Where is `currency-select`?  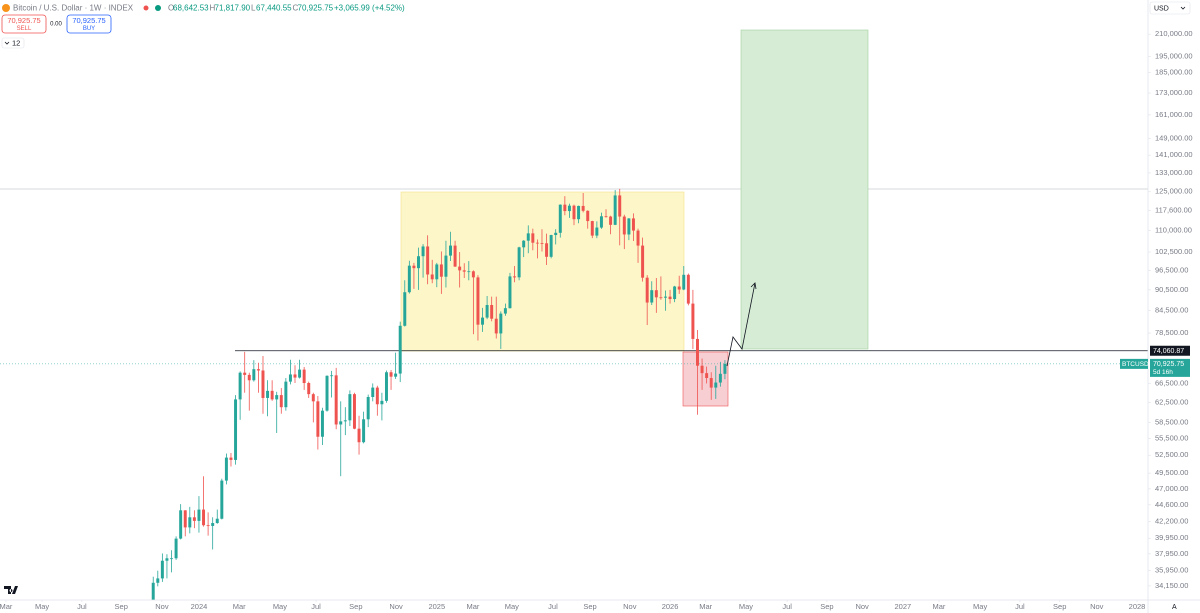 currency-select is located at coordinates (1170, 8).